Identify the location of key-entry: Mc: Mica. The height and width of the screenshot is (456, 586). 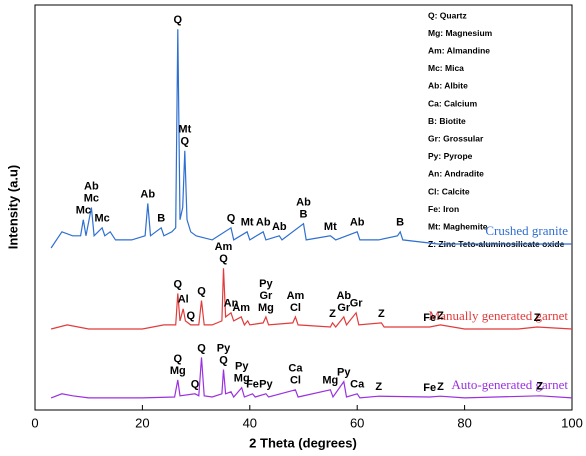
(446, 68).